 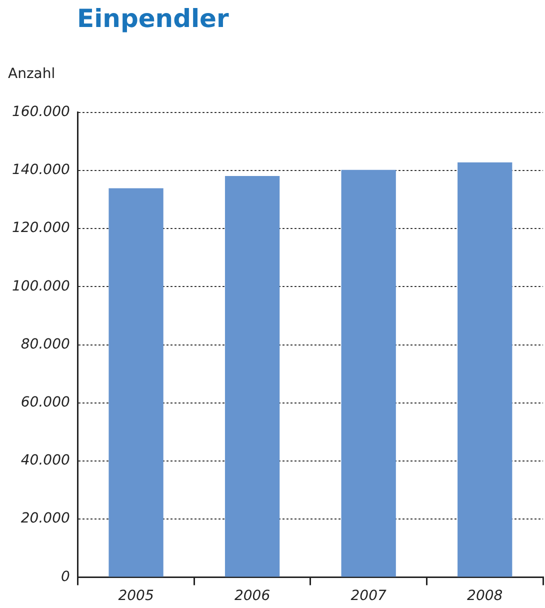 I want to click on y-tick-label: 160.000, so click(x=41, y=112).